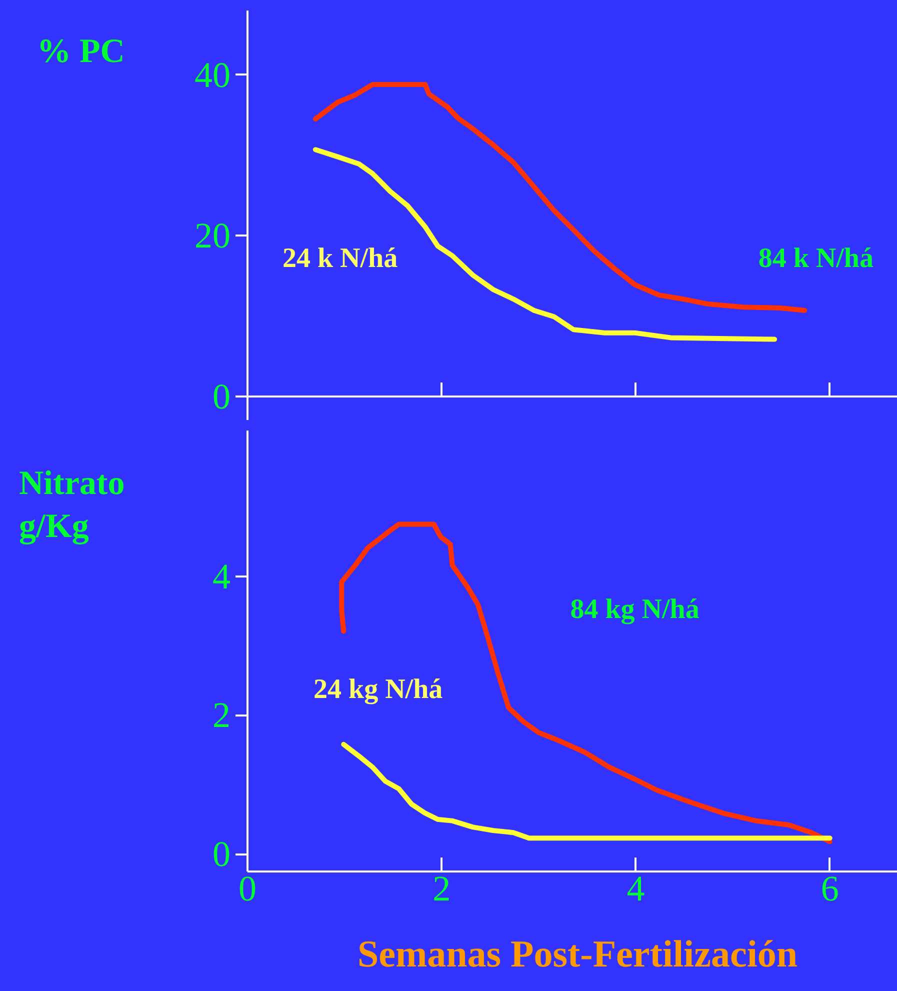  I want to click on x-tick-label: 4, so click(635, 888).